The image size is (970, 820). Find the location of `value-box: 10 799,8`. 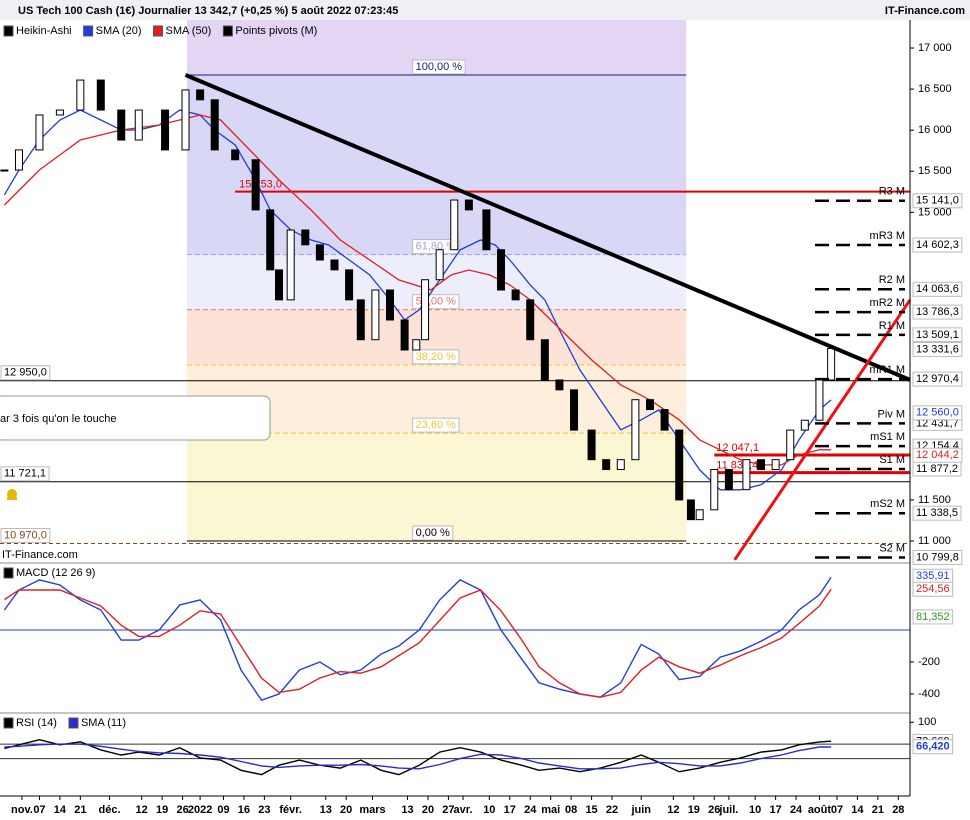

value-box: 10 799,8 is located at coordinates (937, 557).